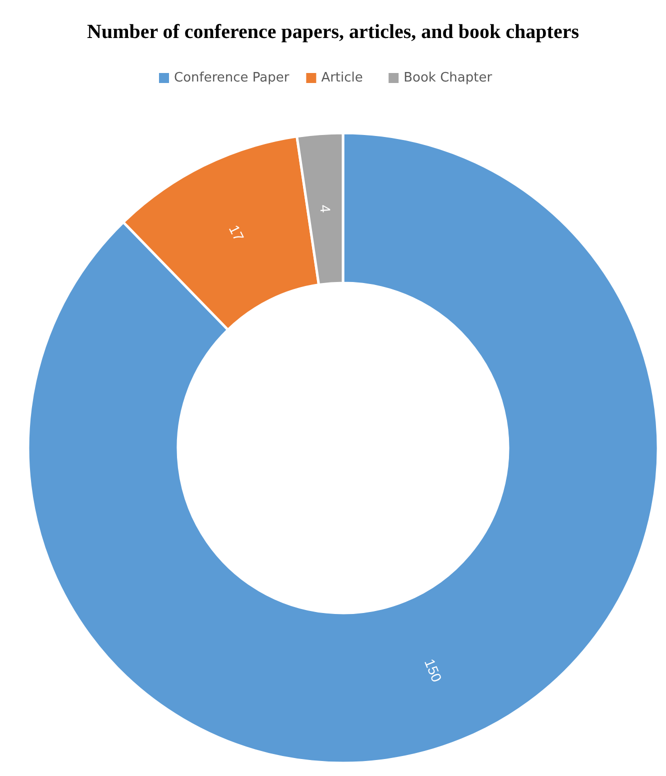 This screenshot has height=776, width=666. Describe the element at coordinates (232, 78) in the screenshot. I see `legend-label: Conference Paper` at that location.